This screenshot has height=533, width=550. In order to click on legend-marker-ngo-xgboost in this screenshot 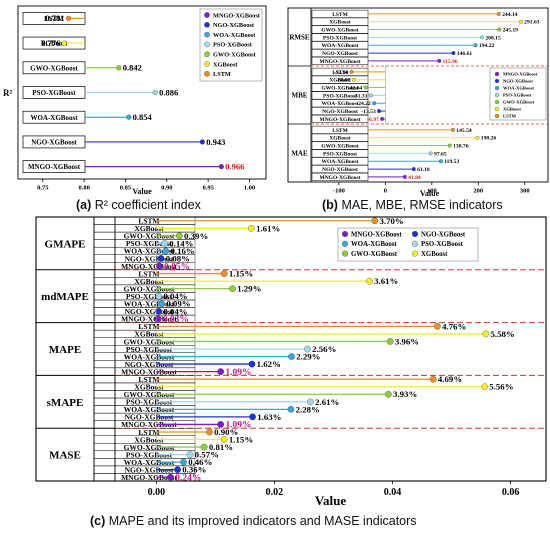, I will do `click(207, 25)`.